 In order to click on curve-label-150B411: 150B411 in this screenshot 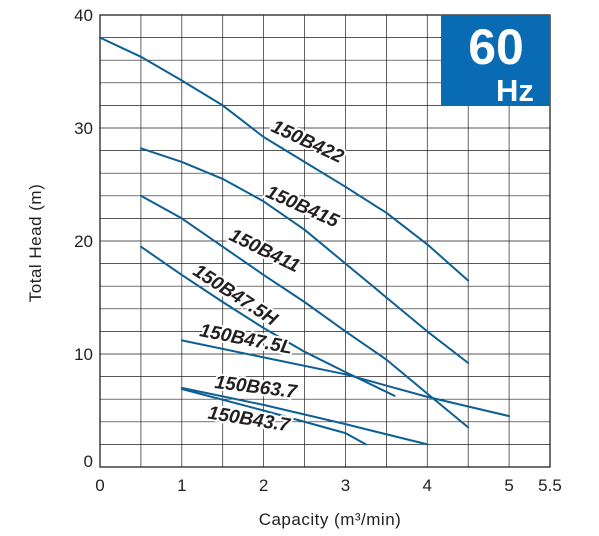, I will do `click(264, 251)`.